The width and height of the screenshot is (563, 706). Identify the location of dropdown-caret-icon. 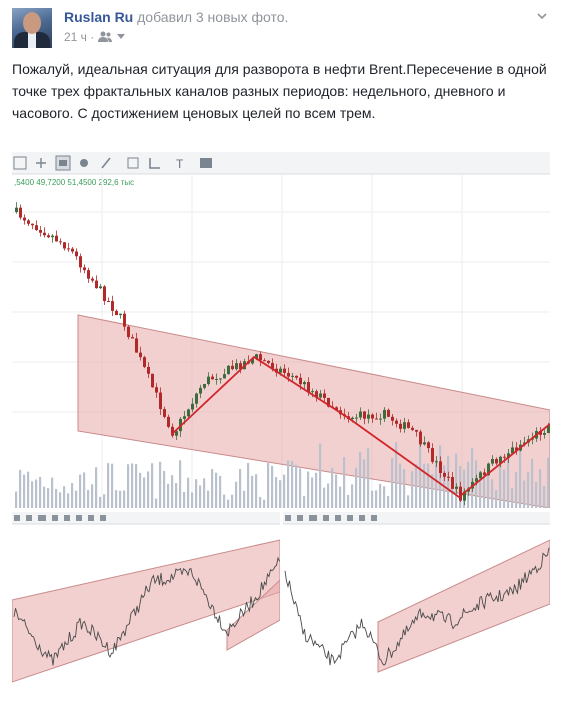
(120, 36).